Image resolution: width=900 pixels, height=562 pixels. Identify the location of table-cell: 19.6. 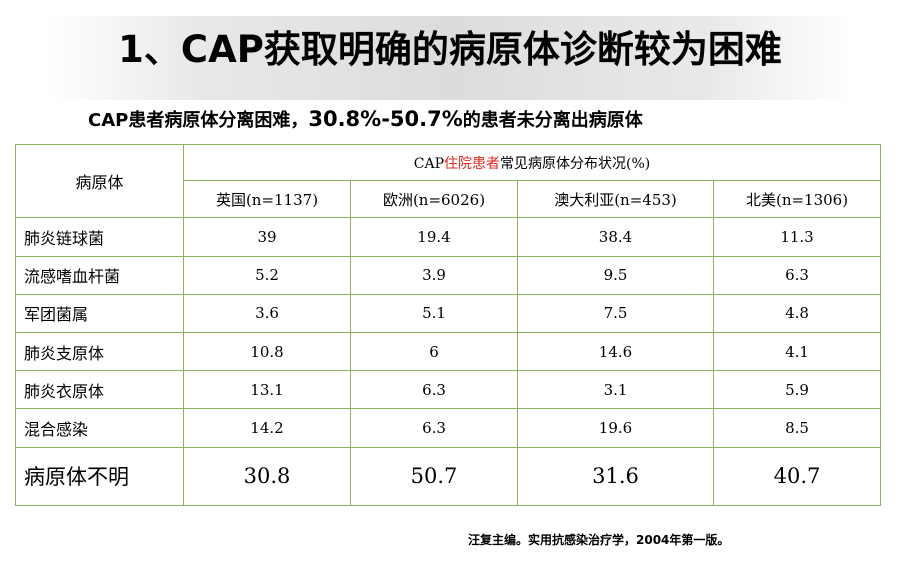
(615, 428).